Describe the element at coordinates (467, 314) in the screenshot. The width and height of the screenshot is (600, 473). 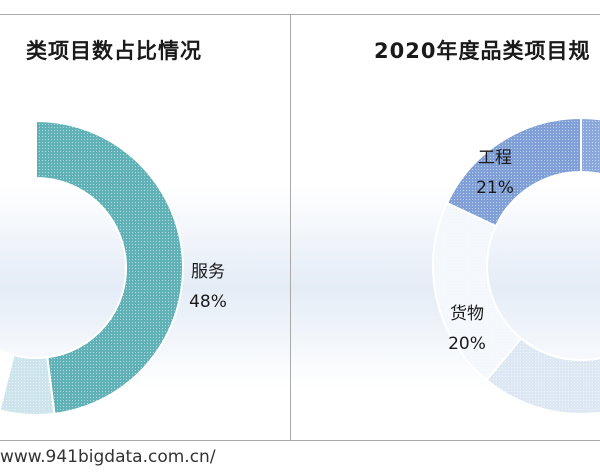
I see `slice-label-name: 货物` at that location.